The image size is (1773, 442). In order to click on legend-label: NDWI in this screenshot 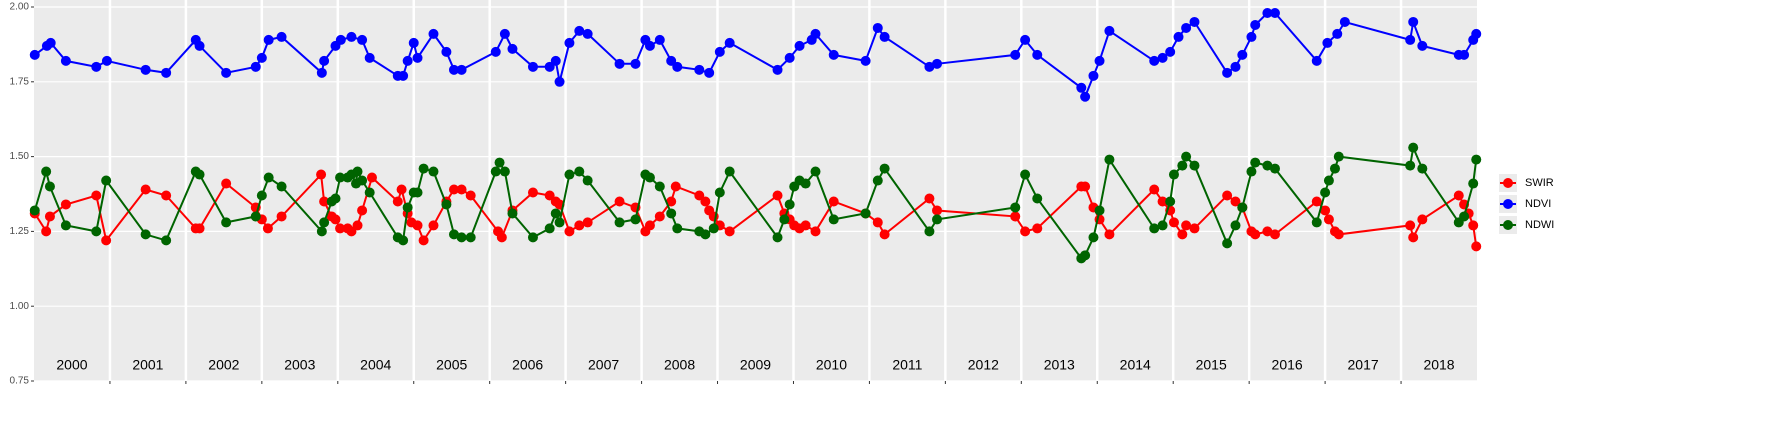, I will do `click(1539, 225)`.